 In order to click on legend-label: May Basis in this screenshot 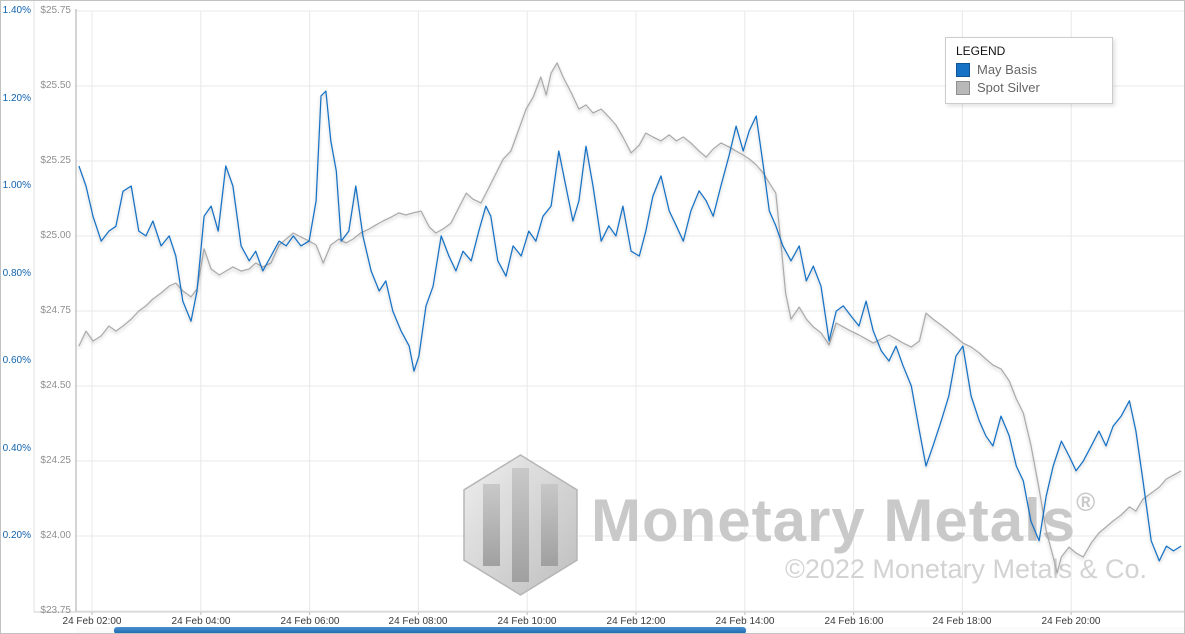, I will do `click(1007, 69)`.